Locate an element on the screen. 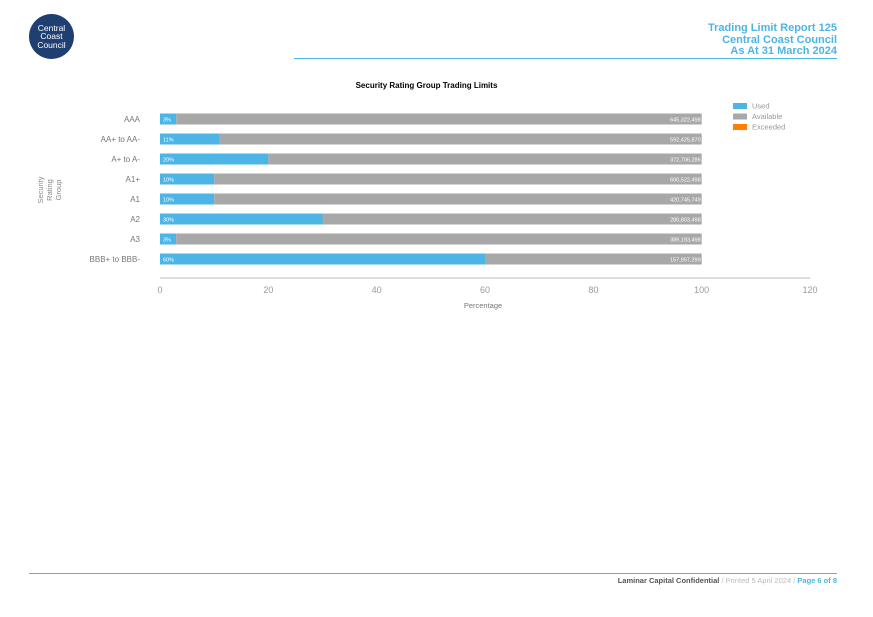 The image size is (873, 617). available-amount-label: 157,957,299 is located at coordinates (685, 261).